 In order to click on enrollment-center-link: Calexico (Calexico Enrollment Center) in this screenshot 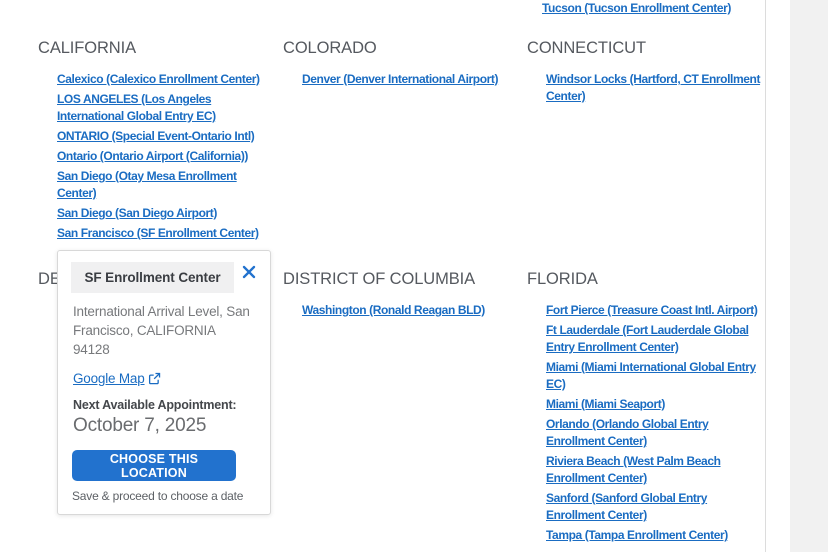, I will do `click(158, 79)`.